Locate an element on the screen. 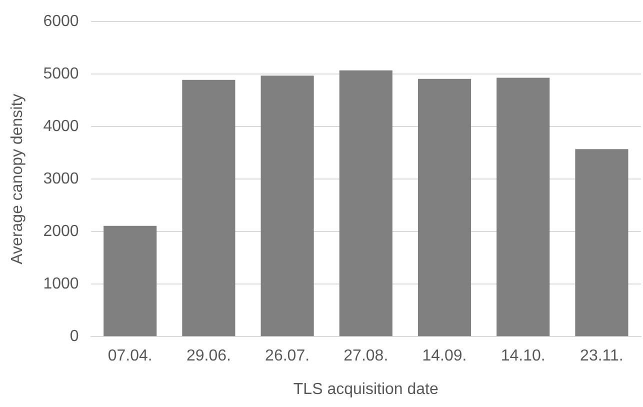 The image size is (643, 407). x-tick-label: 14.10. is located at coordinates (523, 356).